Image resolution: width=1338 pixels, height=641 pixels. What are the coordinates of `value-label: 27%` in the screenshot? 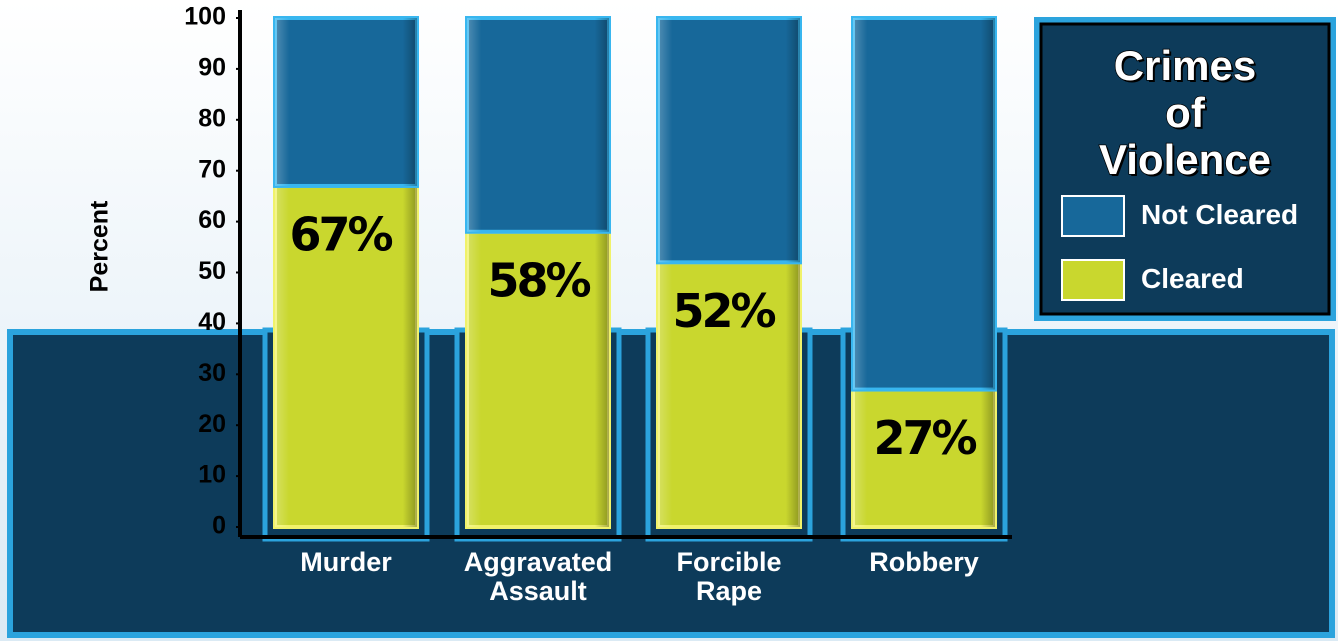 It's located at (924, 438).